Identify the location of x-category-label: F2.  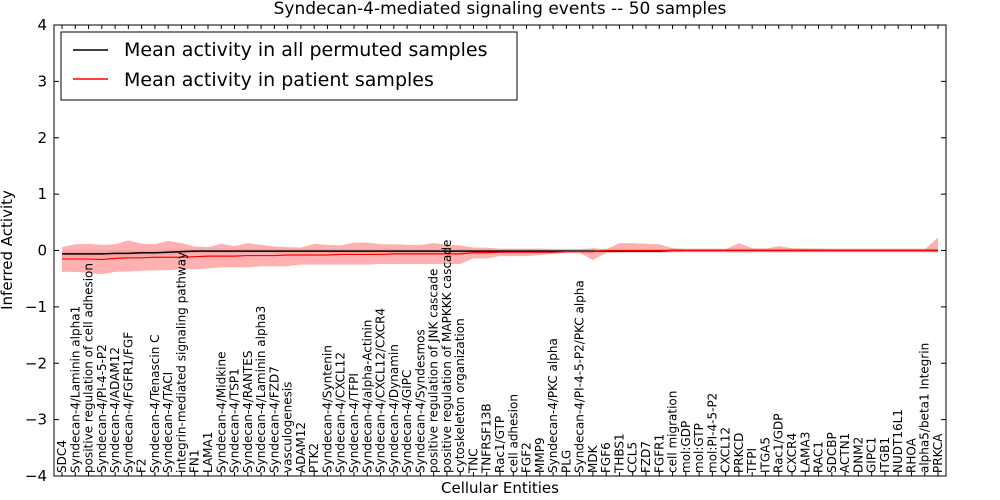
(142, 465).